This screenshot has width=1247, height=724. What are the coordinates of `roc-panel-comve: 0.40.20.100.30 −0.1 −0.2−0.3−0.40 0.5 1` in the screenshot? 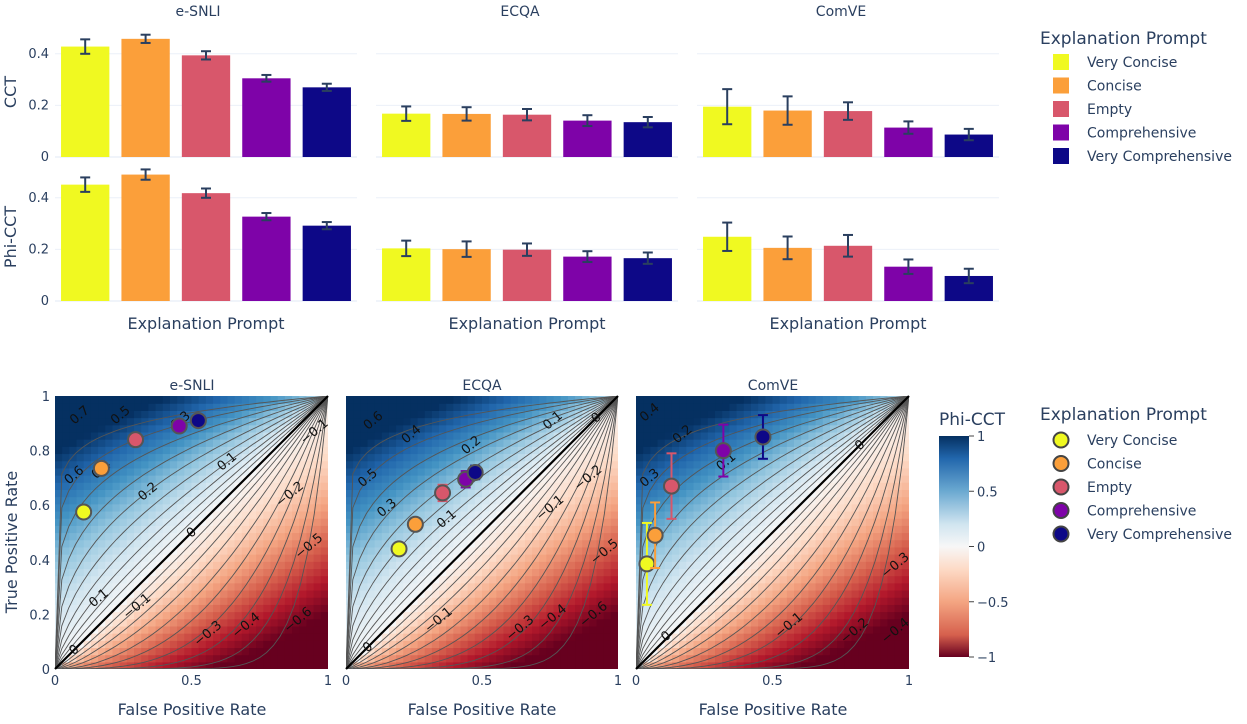 It's located at (772, 542).